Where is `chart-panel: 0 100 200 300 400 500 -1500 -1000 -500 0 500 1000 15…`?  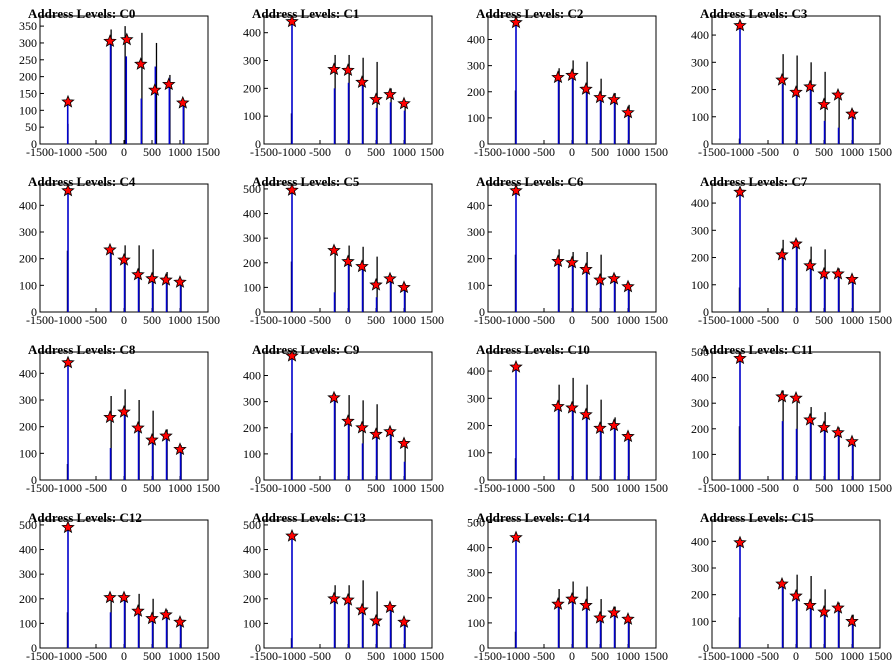 chart-panel: 0 100 200 300 400 500 -1500 -1000 -500 0 500 1000 15… is located at coordinates (336, 588).